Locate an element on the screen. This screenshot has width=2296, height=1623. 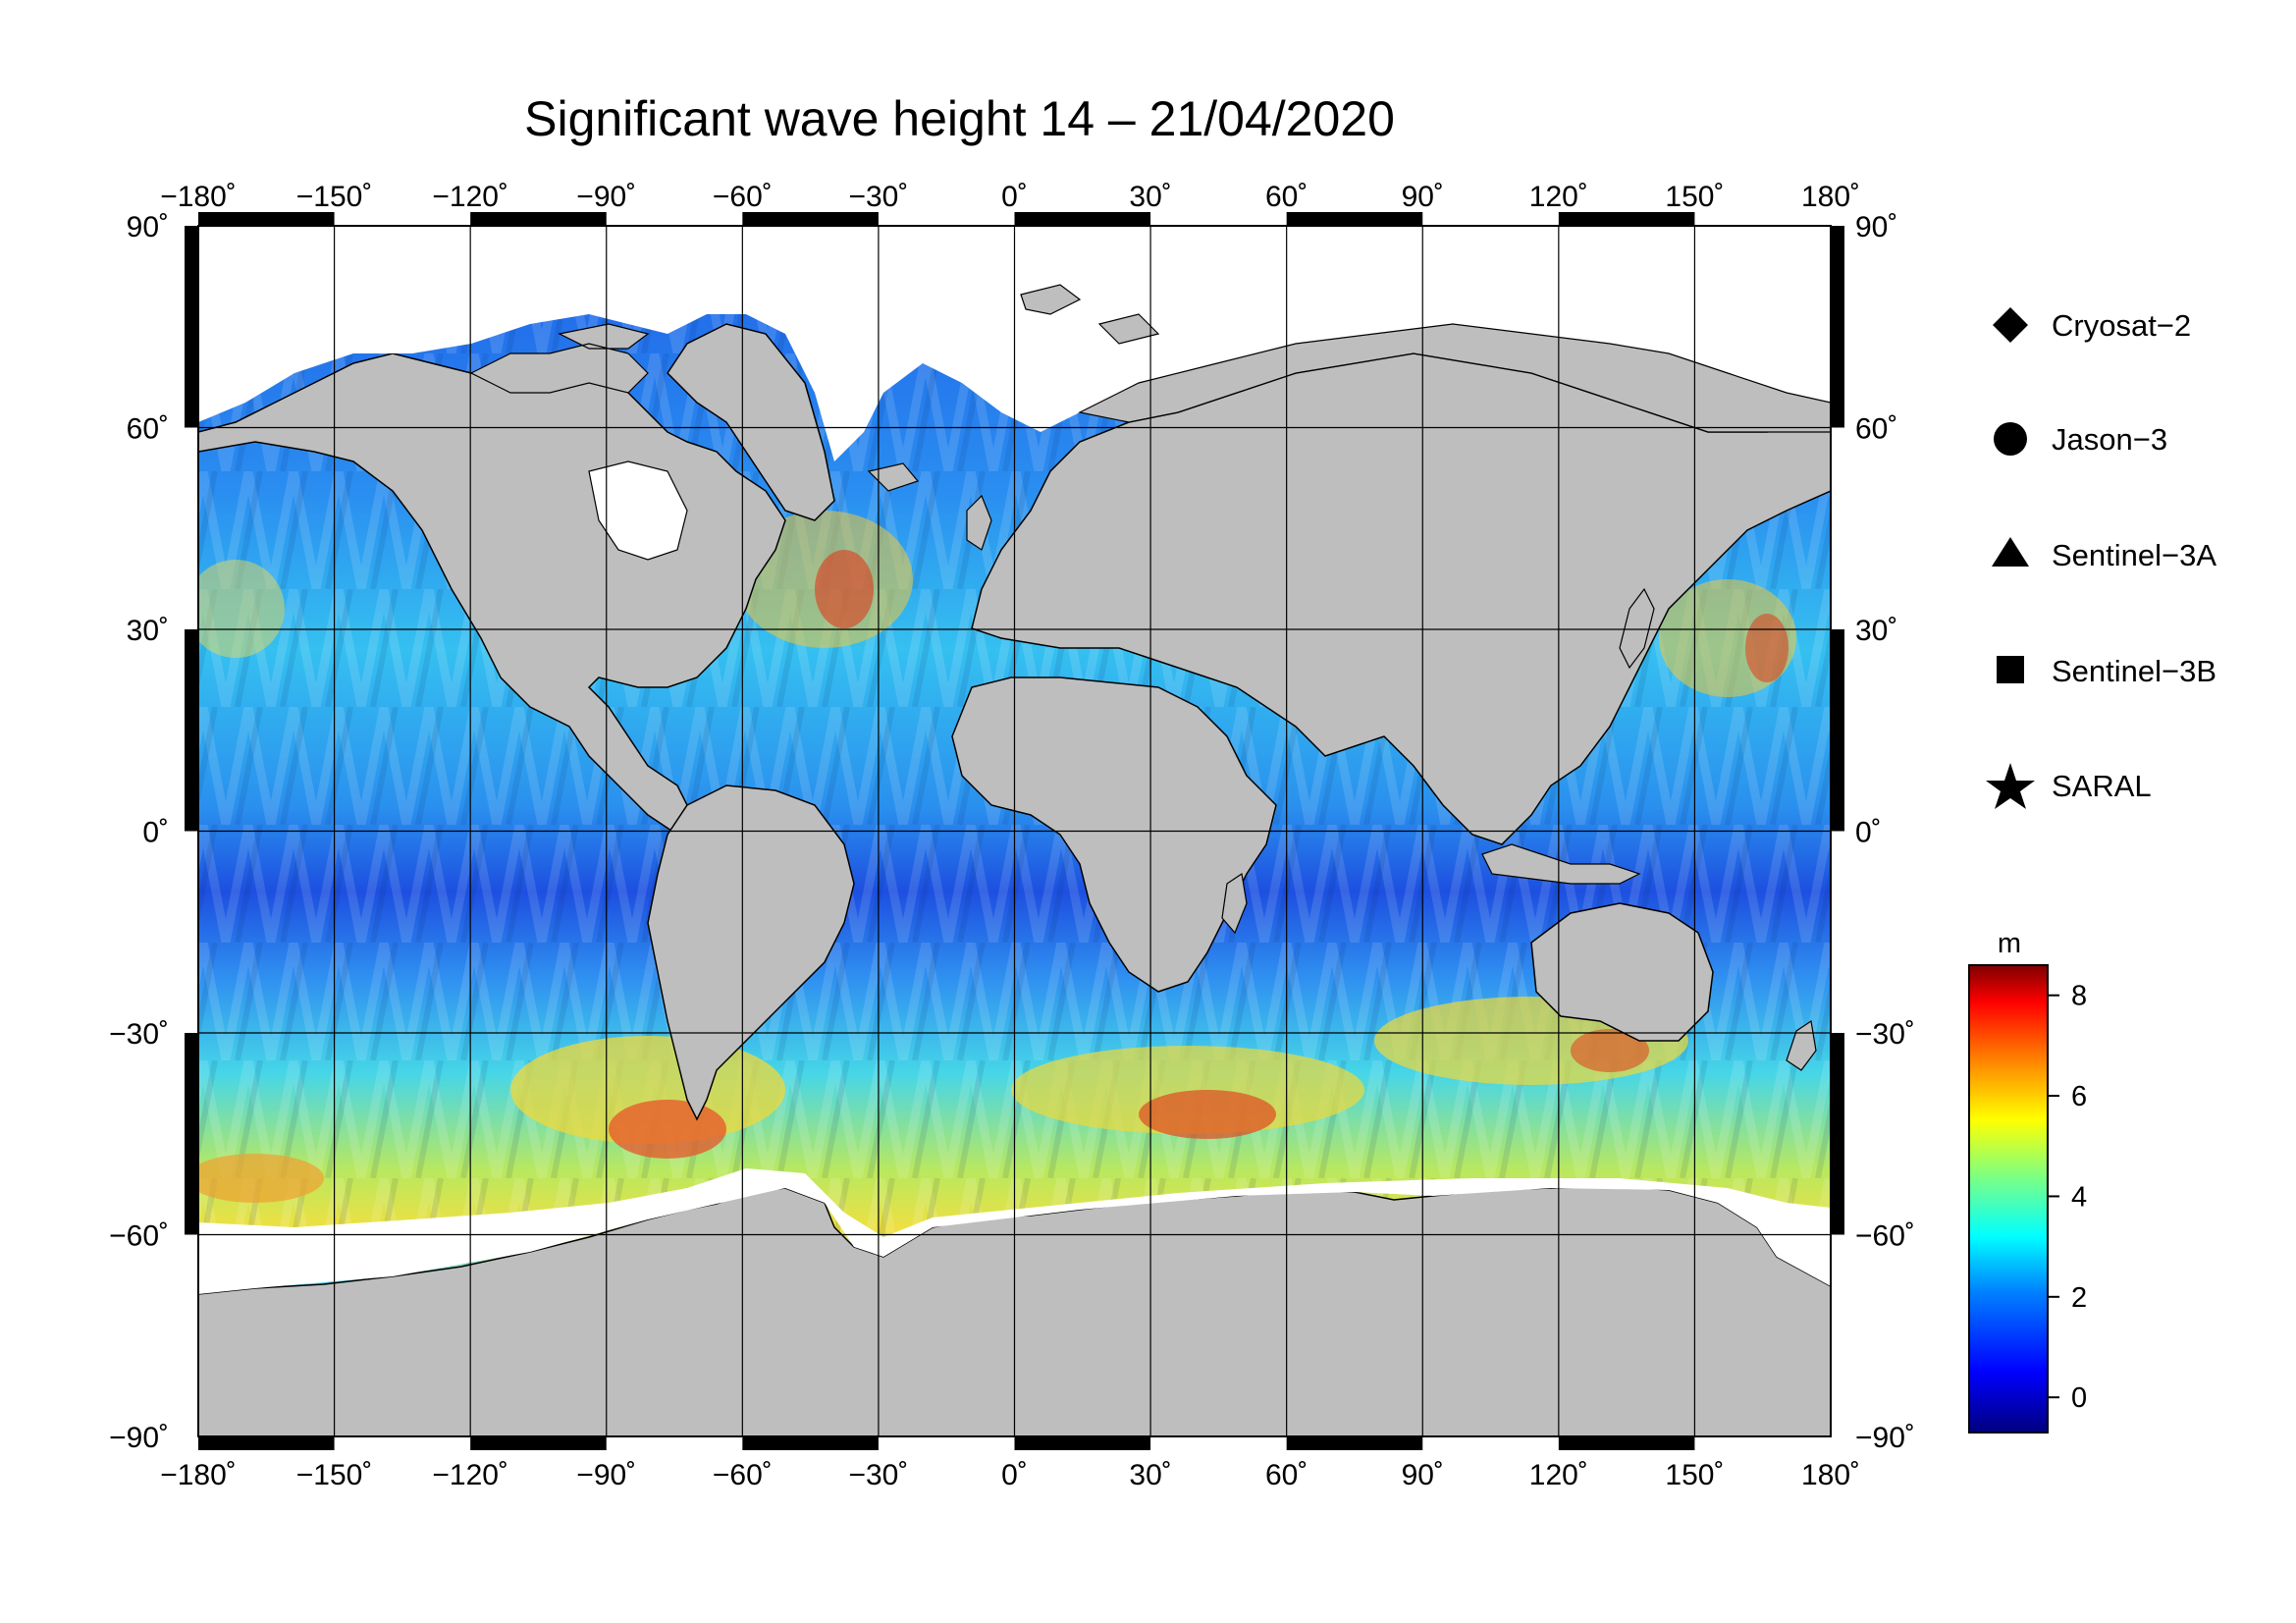
madagascar is located at coordinates (1234, 903).